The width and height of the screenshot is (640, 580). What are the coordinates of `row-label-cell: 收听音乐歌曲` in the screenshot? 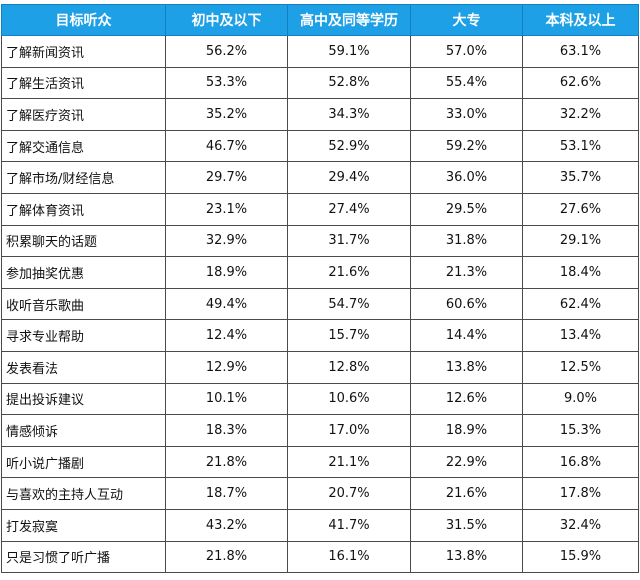 It's located at (83, 304).